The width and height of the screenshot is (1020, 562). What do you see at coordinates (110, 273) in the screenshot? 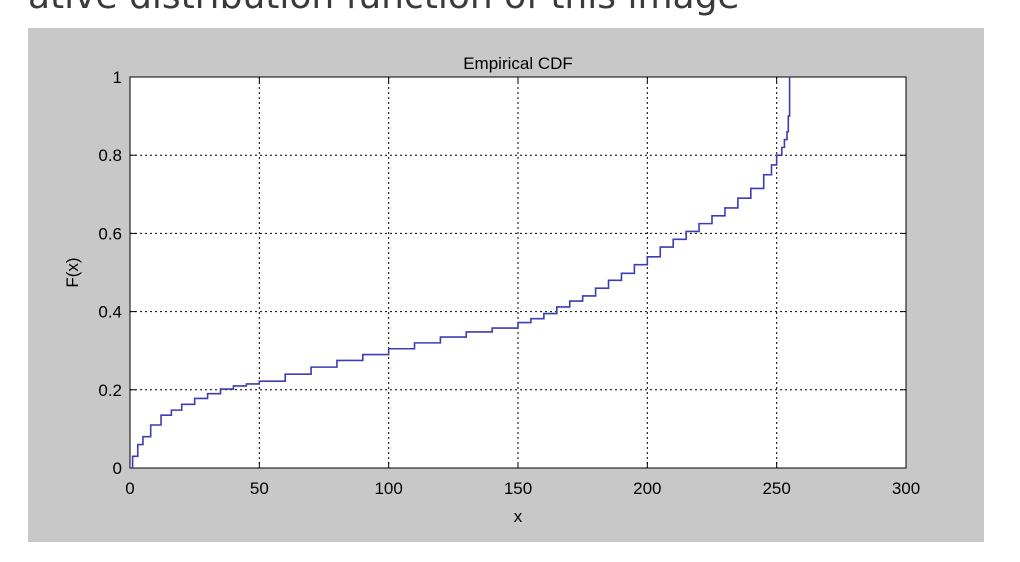
I see `y-tick-labels: 0 0.2 0.4 0.6 0.8 1` at bounding box center [110, 273].